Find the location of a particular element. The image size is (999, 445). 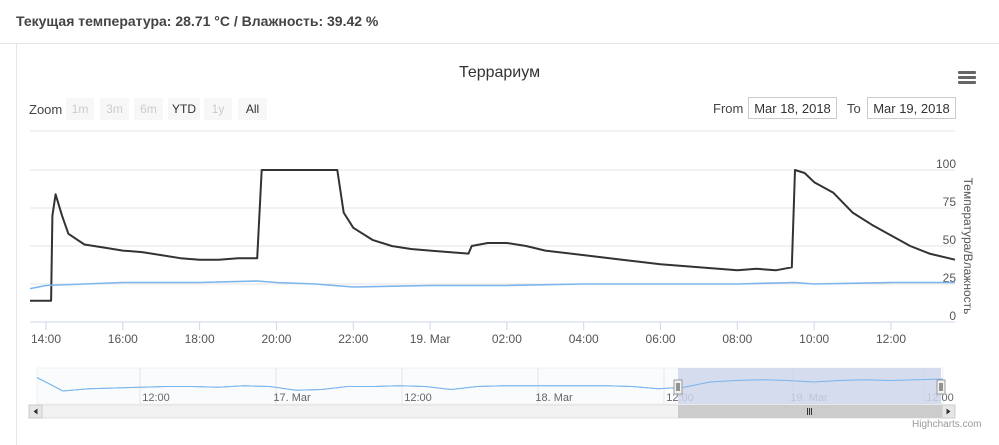

navigator-left-handle is located at coordinates (678, 387).